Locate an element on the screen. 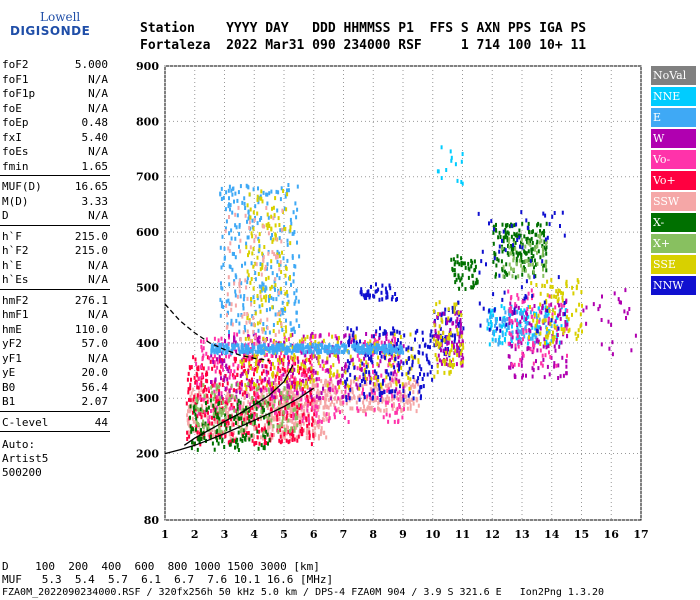 This screenshot has height=600, width=700. param-name: yE is located at coordinates (9, 372).